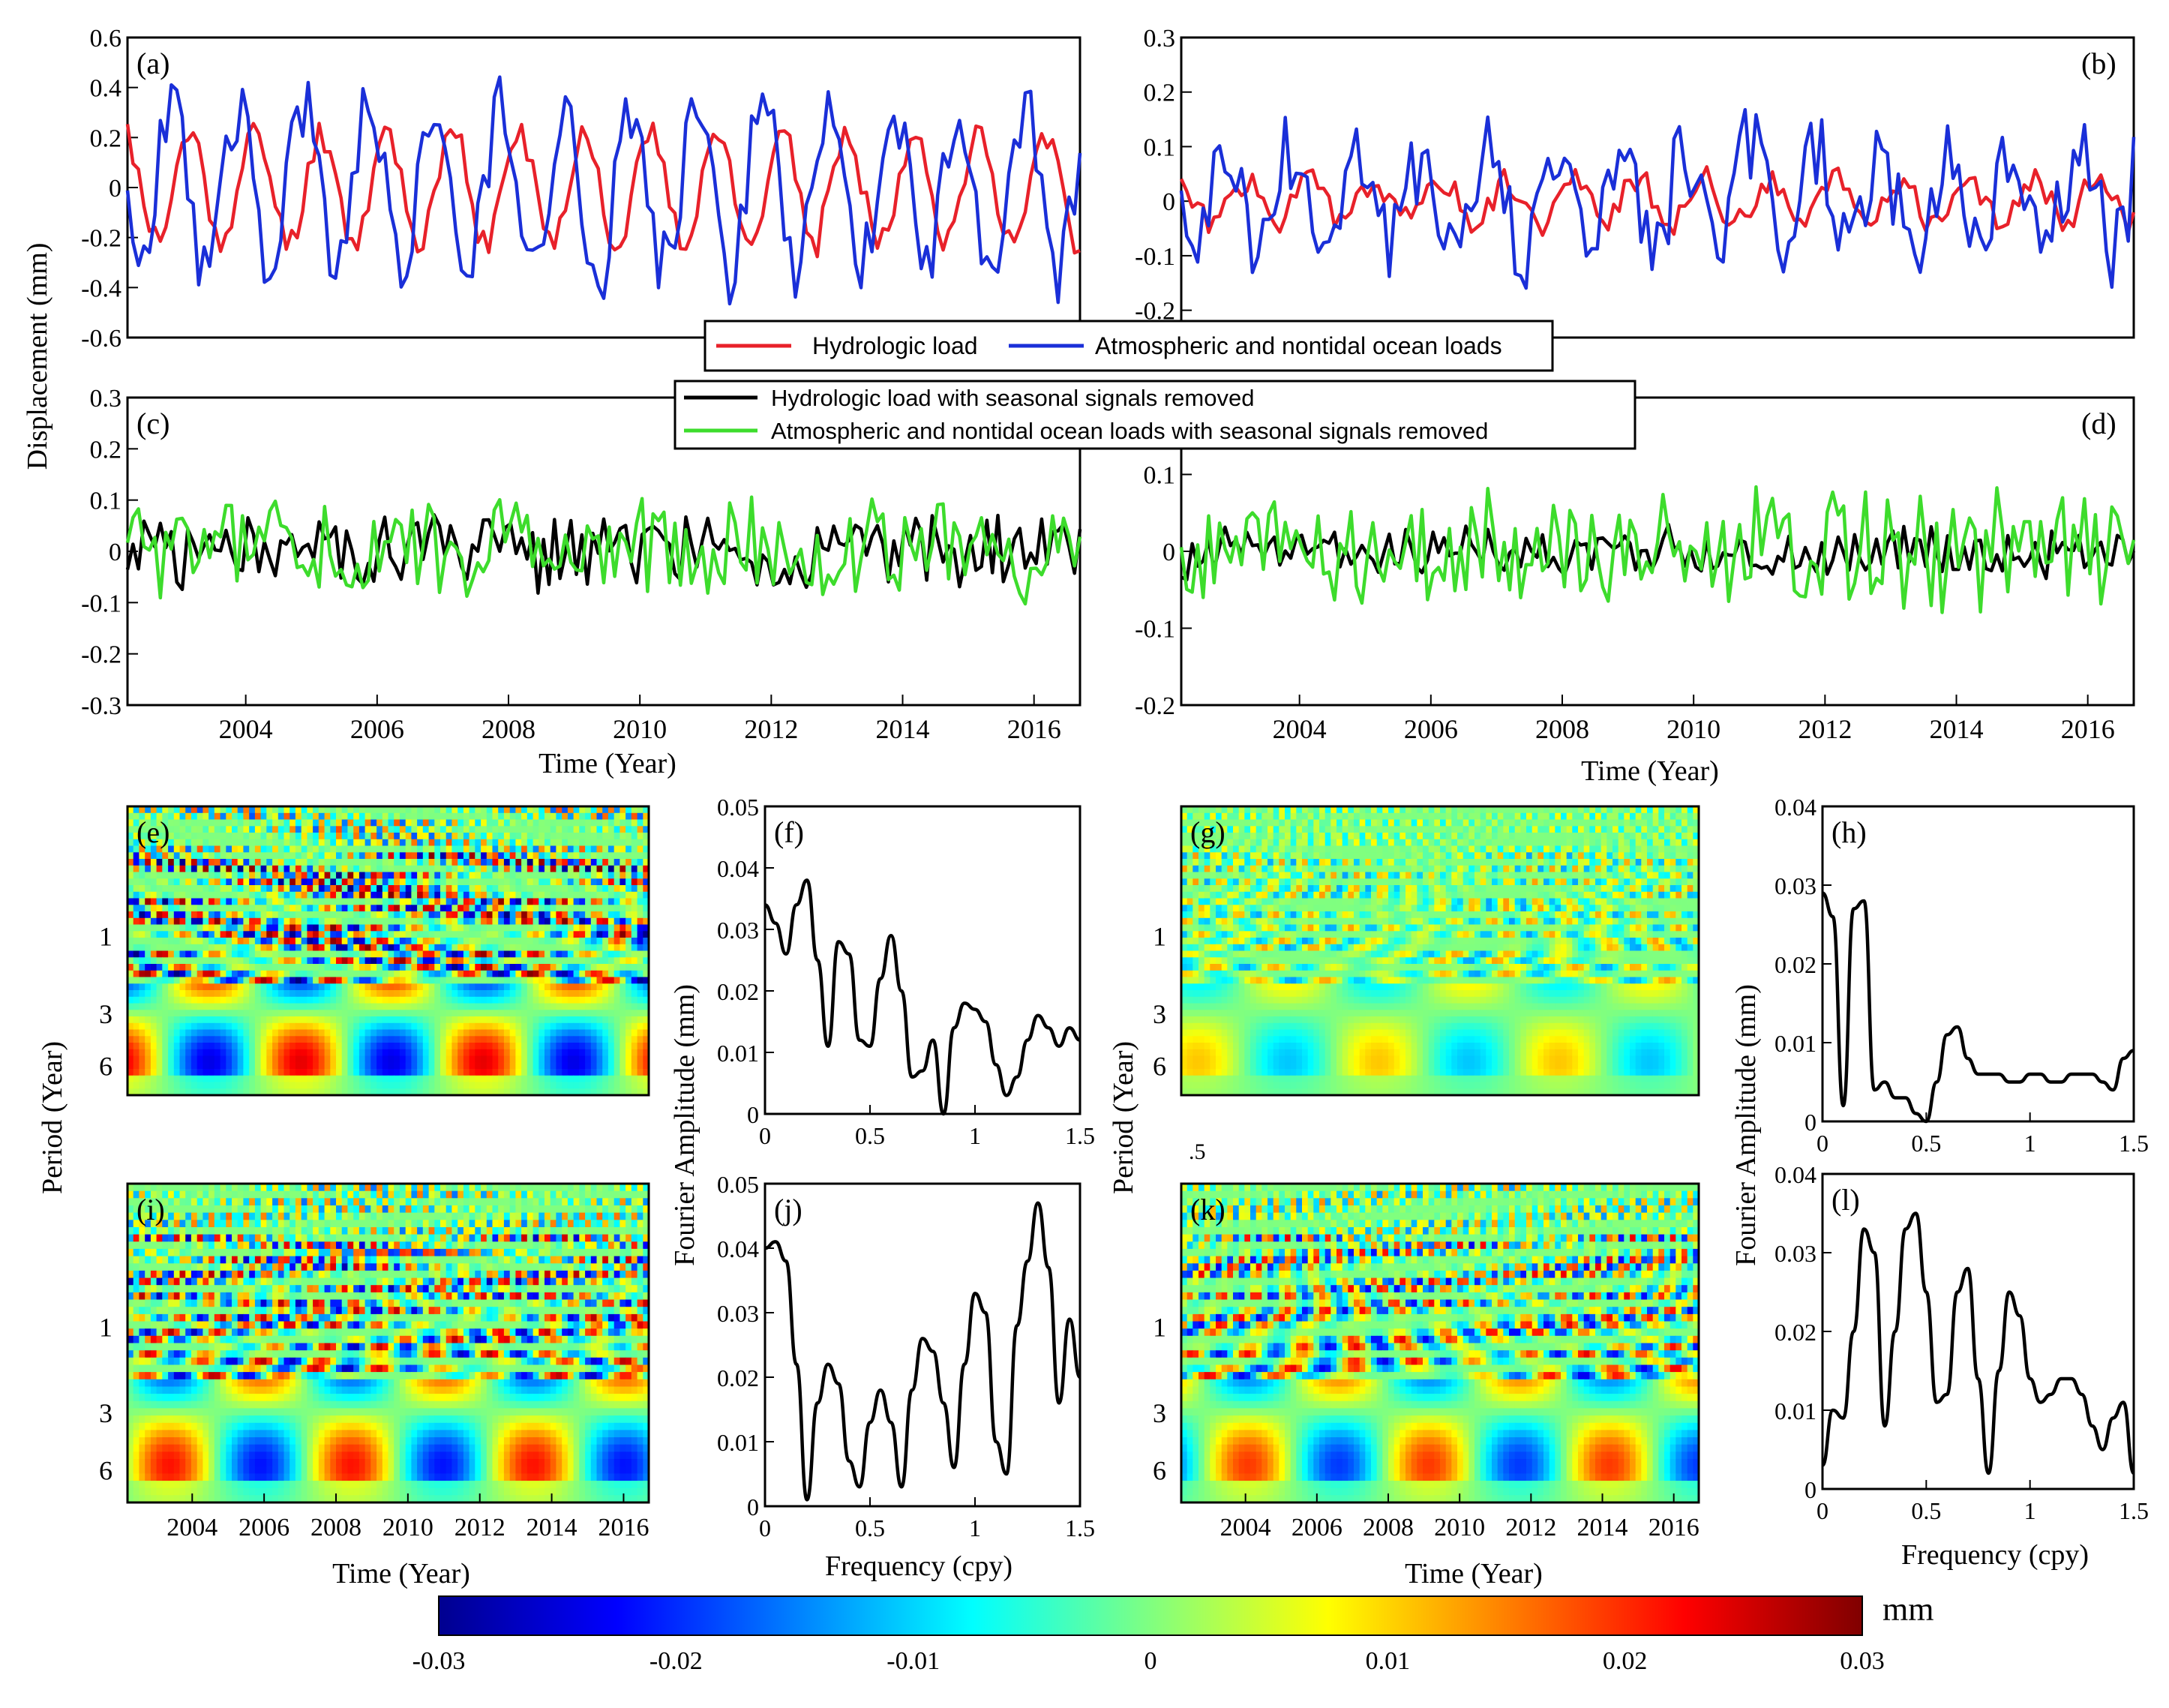 The width and height of the screenshot is (2169, 1708). I want to click on ylabel-period-right: Period (Year), so click(1123, 1117).